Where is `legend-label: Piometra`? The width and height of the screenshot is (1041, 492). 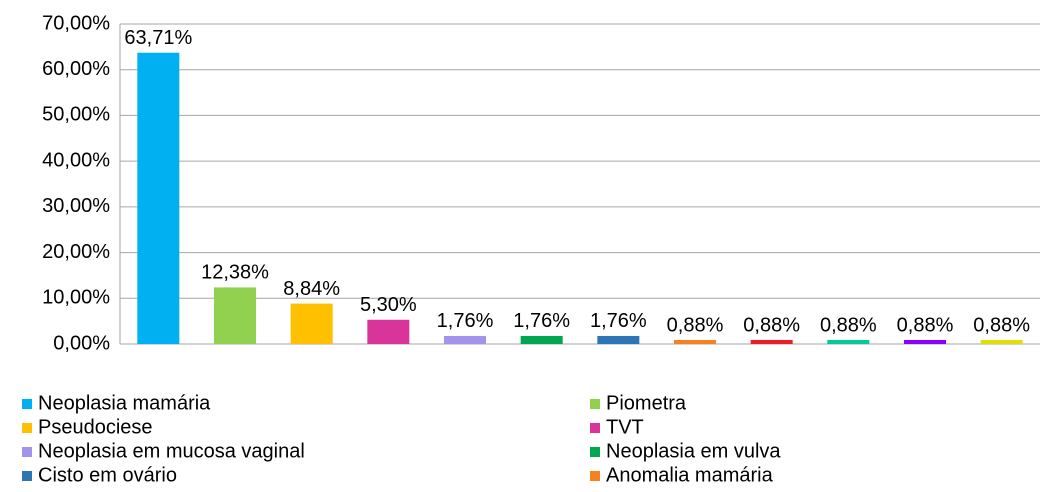 legend-label: Piometra is located at coordinates (646, 403).